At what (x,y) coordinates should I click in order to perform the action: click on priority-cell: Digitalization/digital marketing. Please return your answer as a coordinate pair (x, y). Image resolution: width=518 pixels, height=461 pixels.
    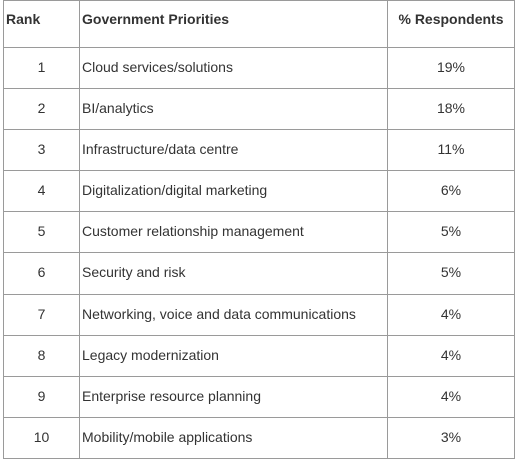
    Looking at the image, I should click on (233, 191).